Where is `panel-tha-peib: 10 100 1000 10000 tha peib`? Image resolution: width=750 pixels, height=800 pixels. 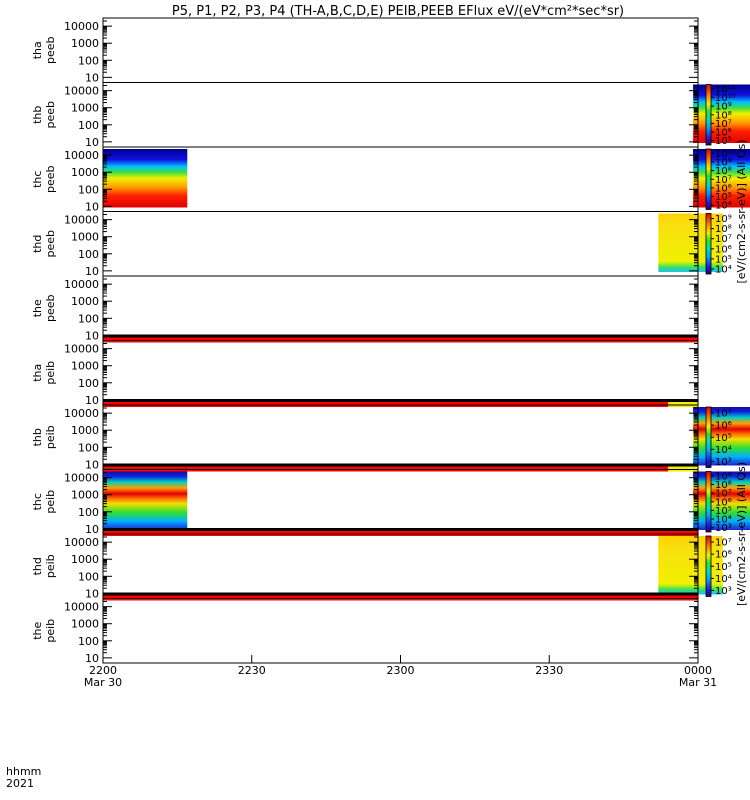
panel-tha-peib: 10 100 1000 10000 tha peib is located at coordinates (365, 373).